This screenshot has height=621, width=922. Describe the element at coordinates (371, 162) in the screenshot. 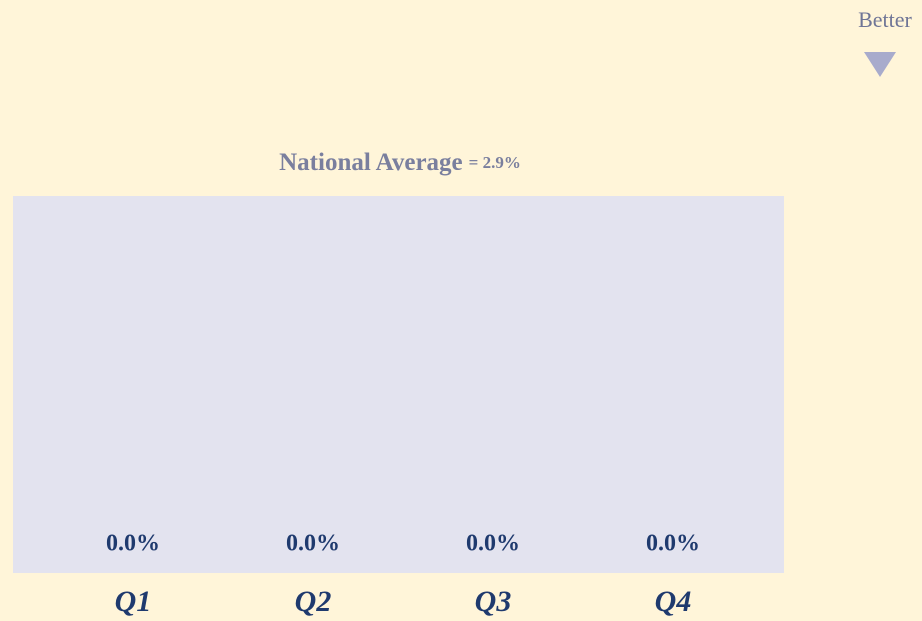

I see `reference-label: National Average` at that location.